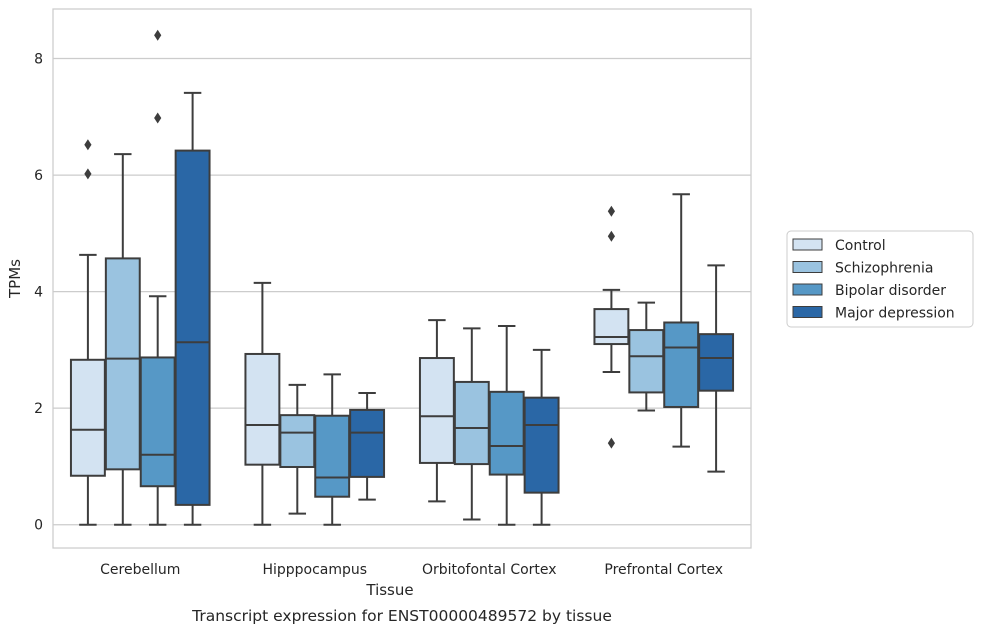 The image size is (983, 634). Describe the element at coordinates (38, 60) in the screenshot. I see `y-tick-label: 8` at that location.